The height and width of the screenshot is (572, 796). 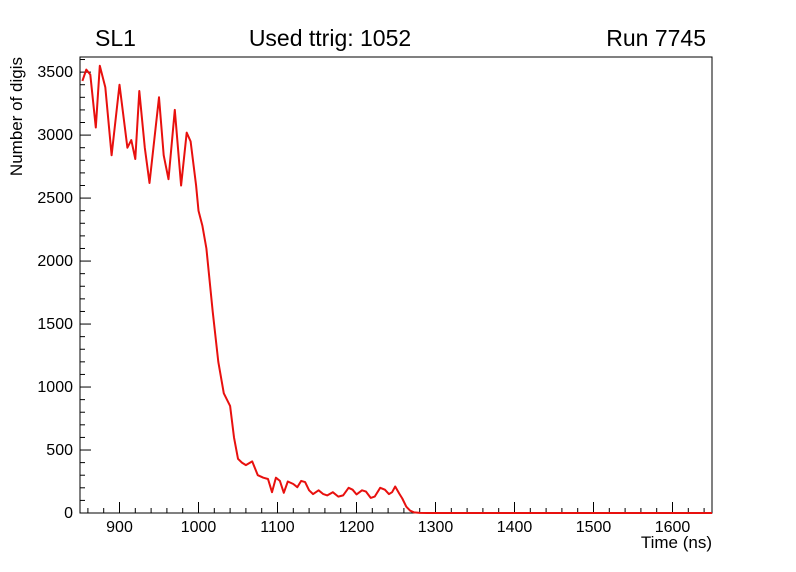 What do you see at coordinates (119, 527) in the screenshot?
I see `x-tick-label: 900` at bounding box center [119, 527].